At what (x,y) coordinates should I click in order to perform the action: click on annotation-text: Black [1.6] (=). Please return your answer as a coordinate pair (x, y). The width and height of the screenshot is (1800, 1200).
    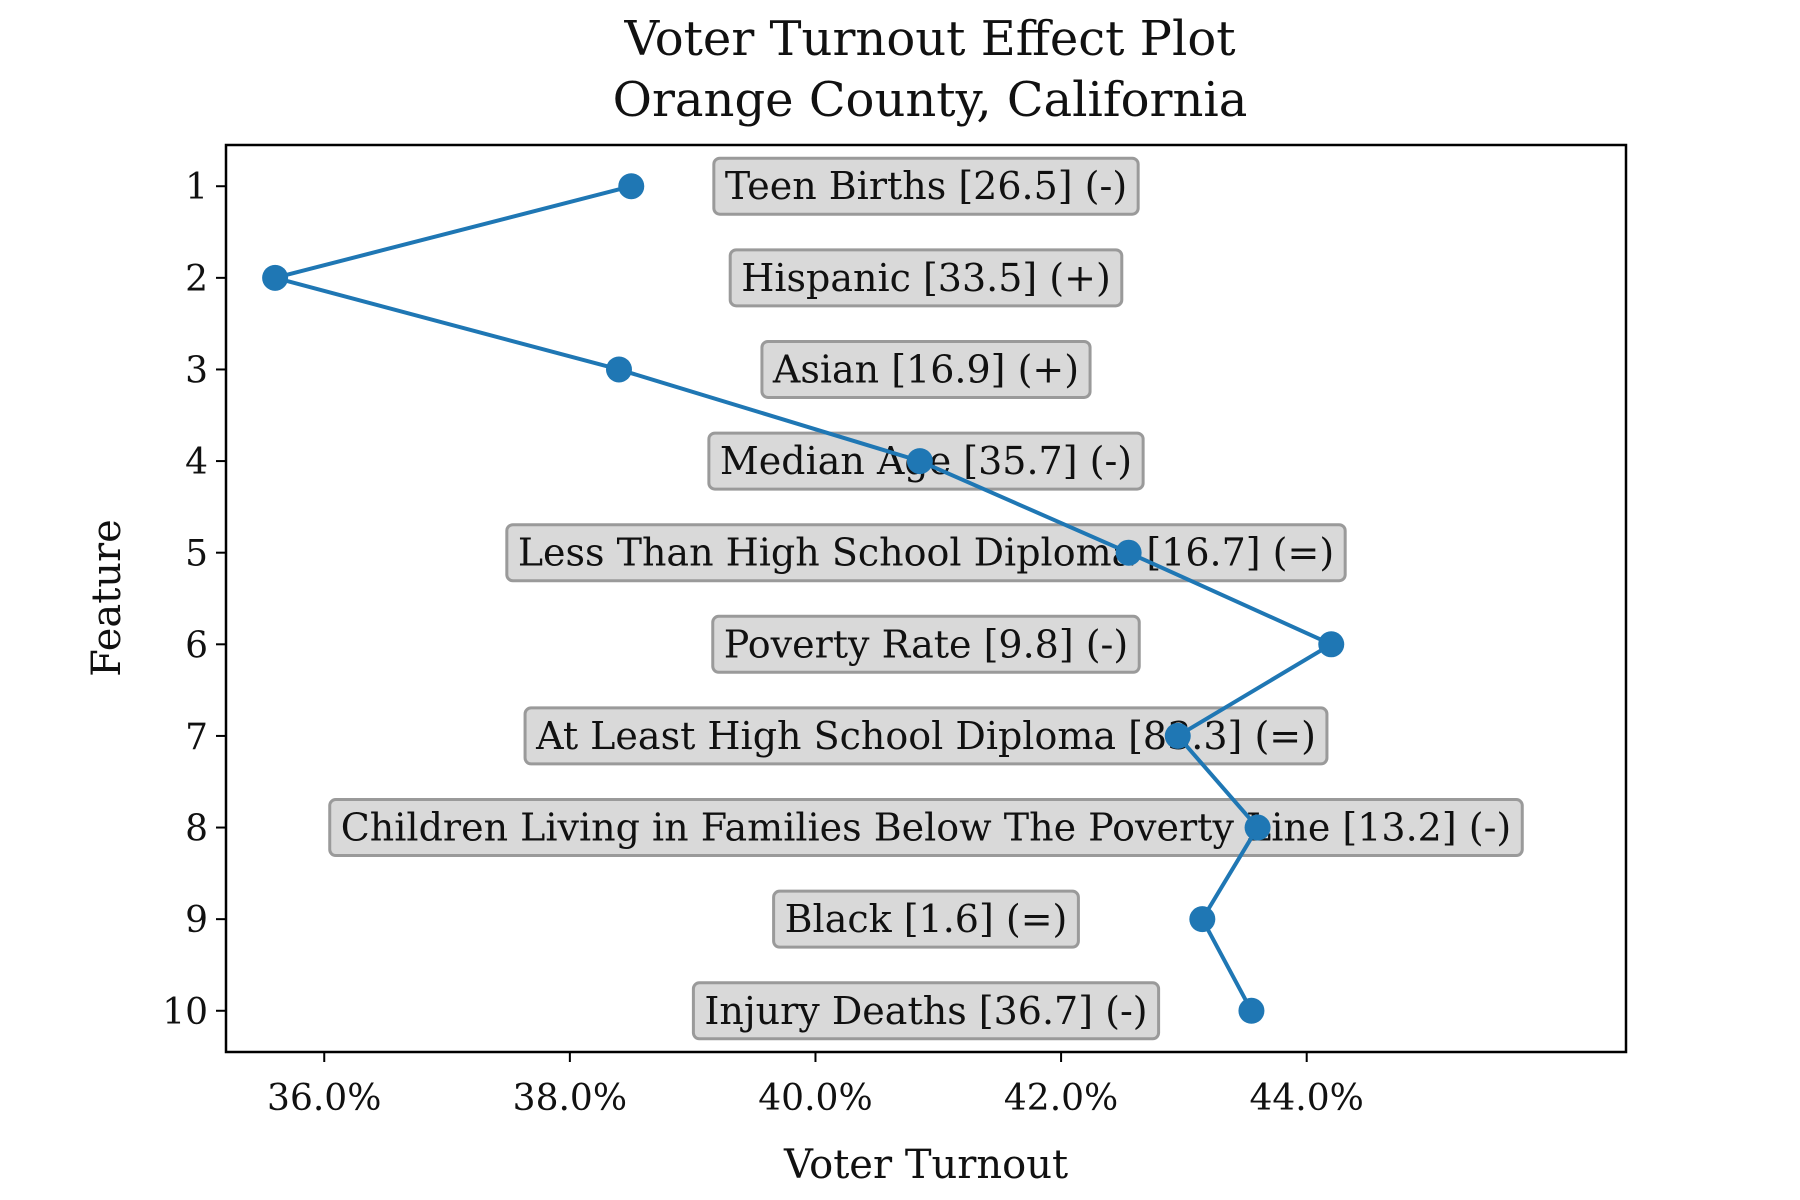
    Looking at the image, I should click on (926, 919).